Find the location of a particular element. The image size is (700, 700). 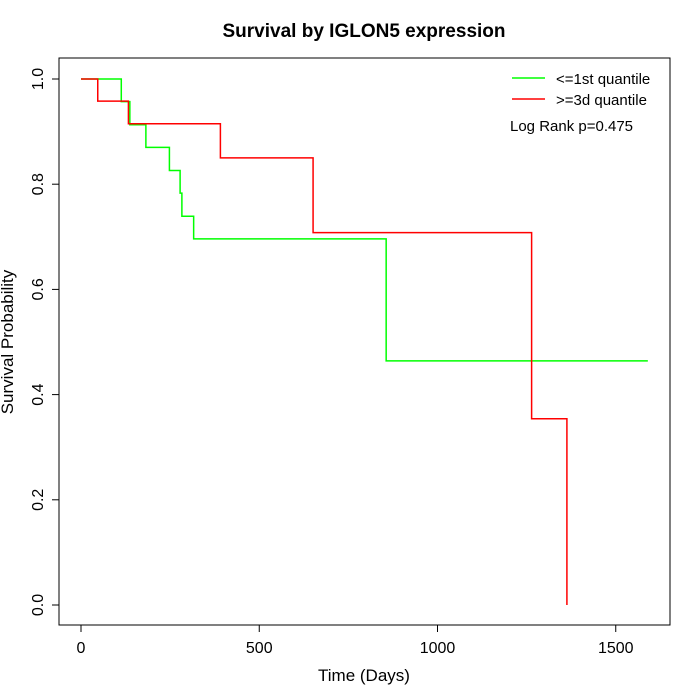

x-axis: 0 500 1000 1500 is located at coordinates (355, 640).